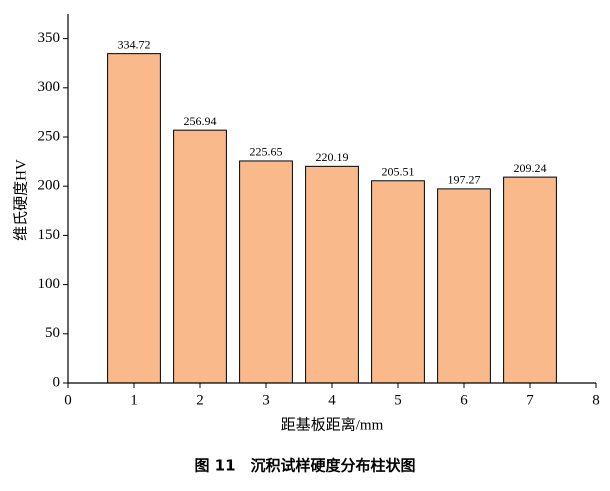 The height and width of the screenshot is (491, 610). What do you see at coordinates (530, 168) in the screenshot?
I see `data-label: 209.24` at bounding box center [530, 168].